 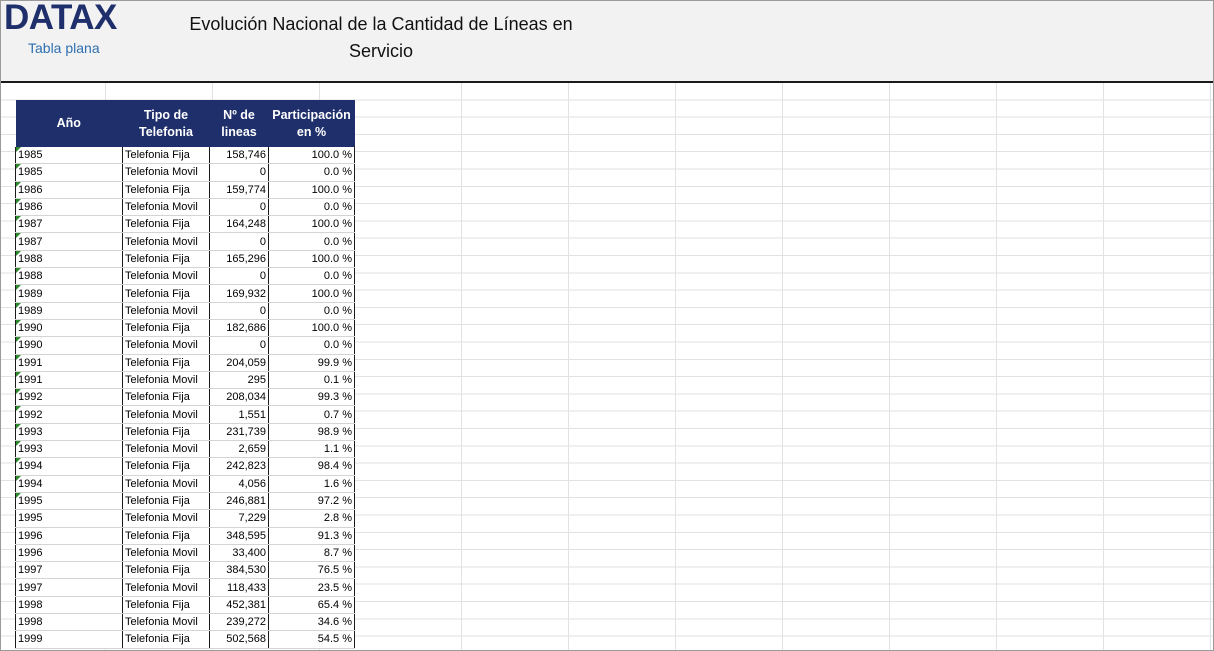 What do you see at coordinates (239, 123) in the screenshot?
I see `column-header-line-count: Nº de lineas` at bounding box center [239, 123].